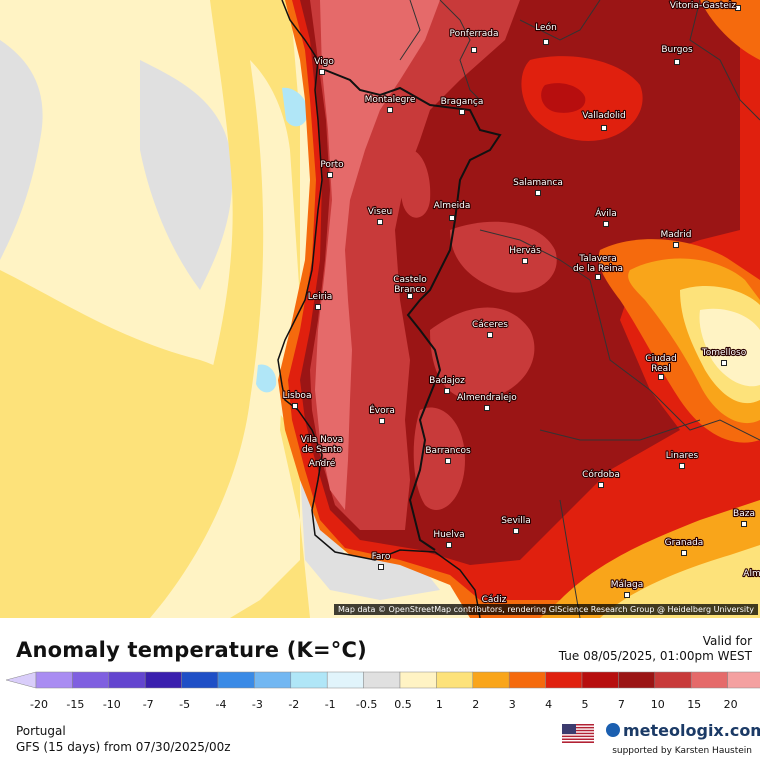 The height and width of the screenshot is (760, 760). What do you see at coordinates (473, 34) in the screenshot?
I see `city-label: Ponferrada` at bounding box center [473, 34].